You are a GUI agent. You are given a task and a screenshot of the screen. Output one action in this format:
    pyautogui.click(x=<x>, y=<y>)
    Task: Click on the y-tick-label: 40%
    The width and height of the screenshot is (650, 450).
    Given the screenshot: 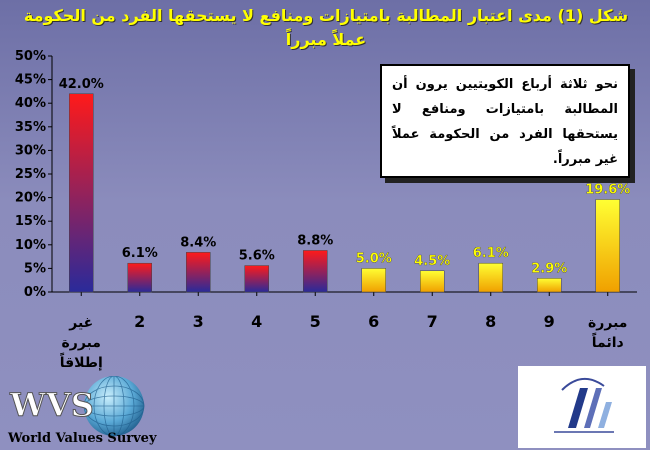 What is the action you would take?
    pyautogui.click(x=30, y=103)
    